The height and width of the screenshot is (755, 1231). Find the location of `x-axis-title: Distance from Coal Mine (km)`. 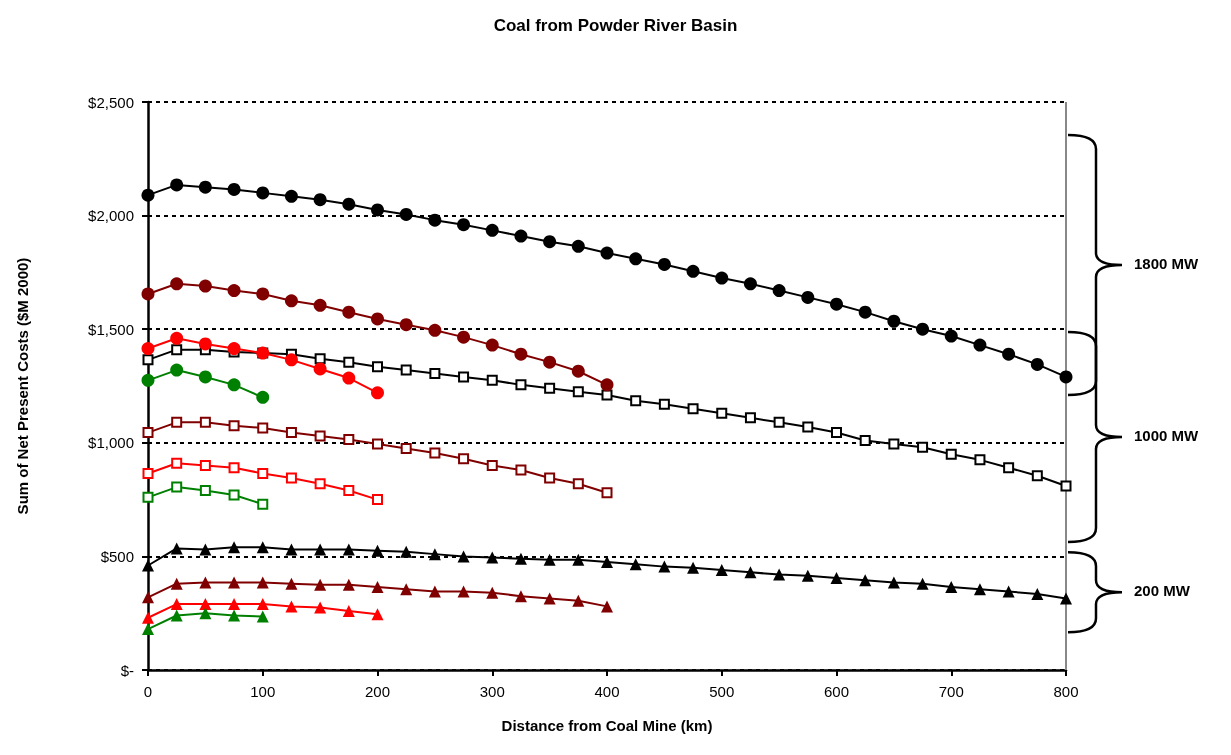

x-axis-title: Distance from Coal Mine (km) is located at coordinates (607, 725).